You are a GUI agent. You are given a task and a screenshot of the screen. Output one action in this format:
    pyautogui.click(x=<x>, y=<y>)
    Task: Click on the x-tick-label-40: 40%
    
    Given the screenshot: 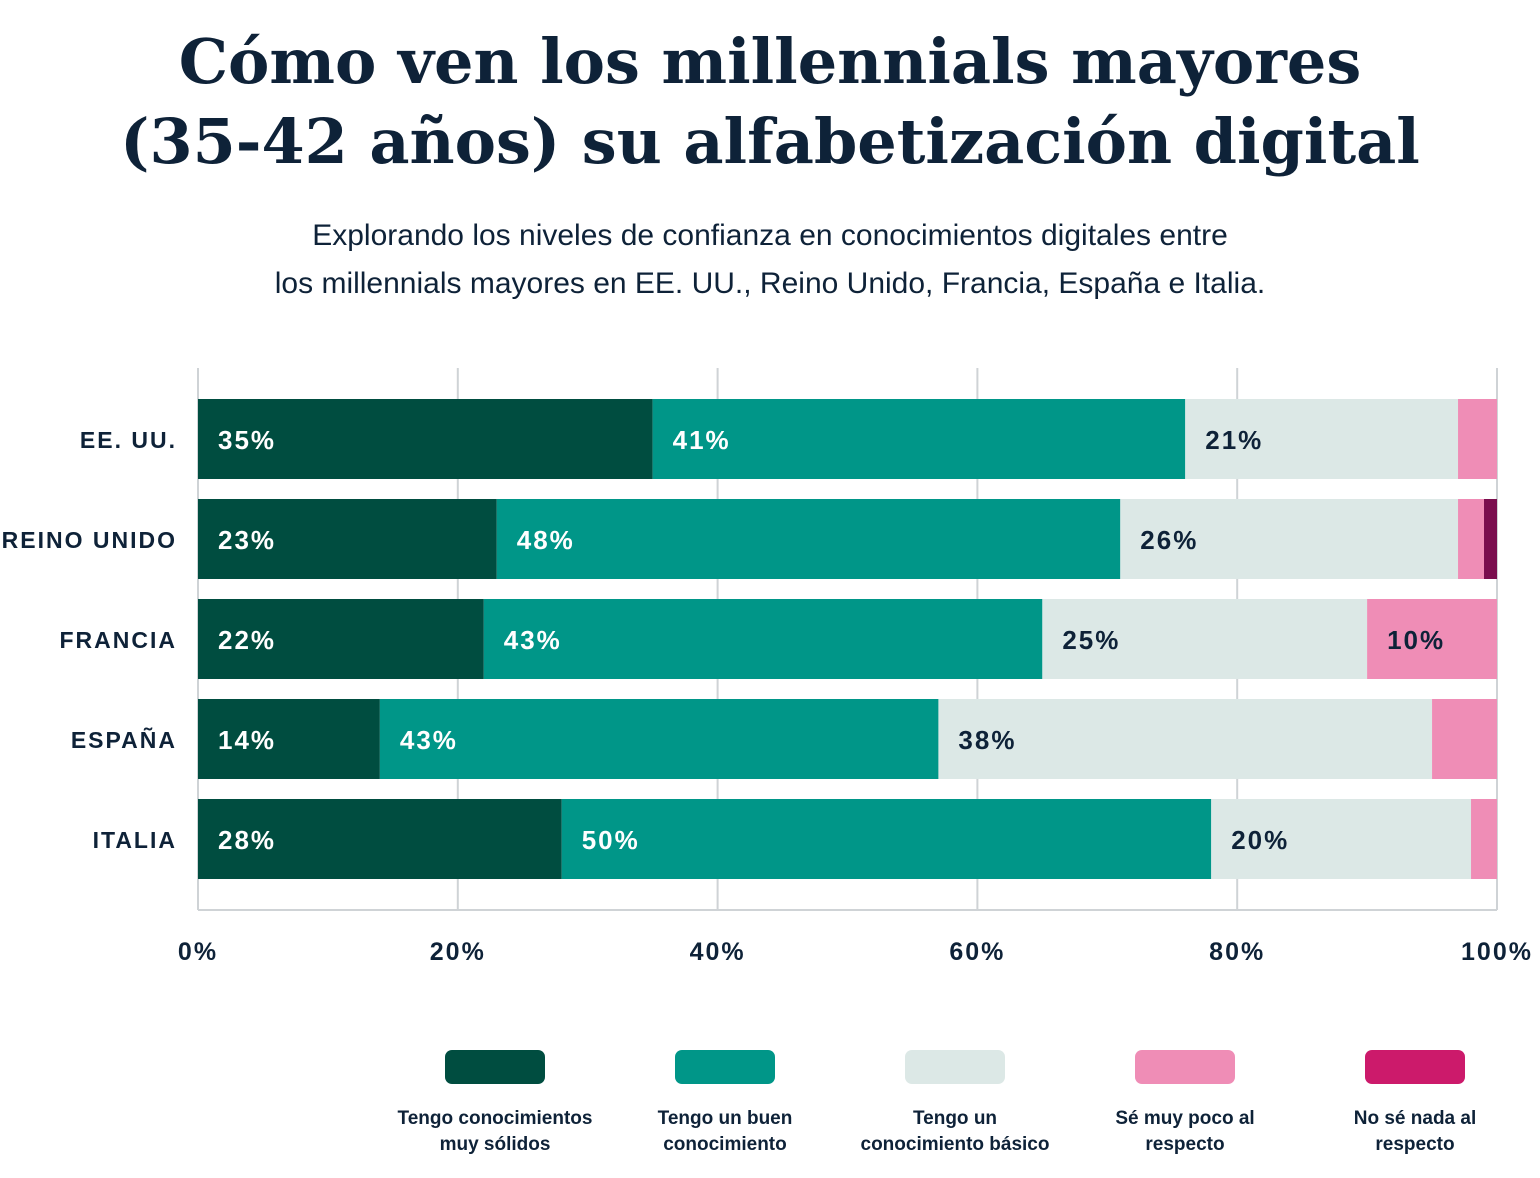 What is the action you would take?
    pyautogui.click(x=718, y=952)
    